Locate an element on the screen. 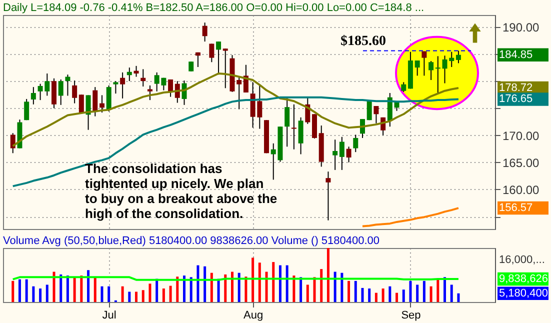 The height and width of the screenshot is (323, 560). y-tick-label: 165.00 is located at coordinates (521, 163).